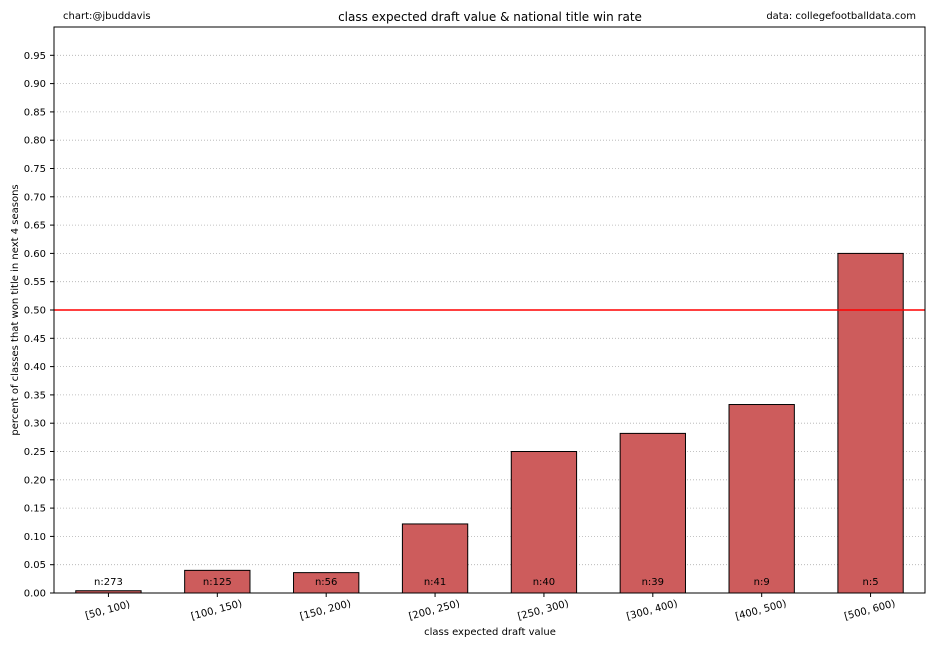  Describe the element at coordinates (35, 565) in the screenshot. I see `y-tick-label: 0.05` at that location.